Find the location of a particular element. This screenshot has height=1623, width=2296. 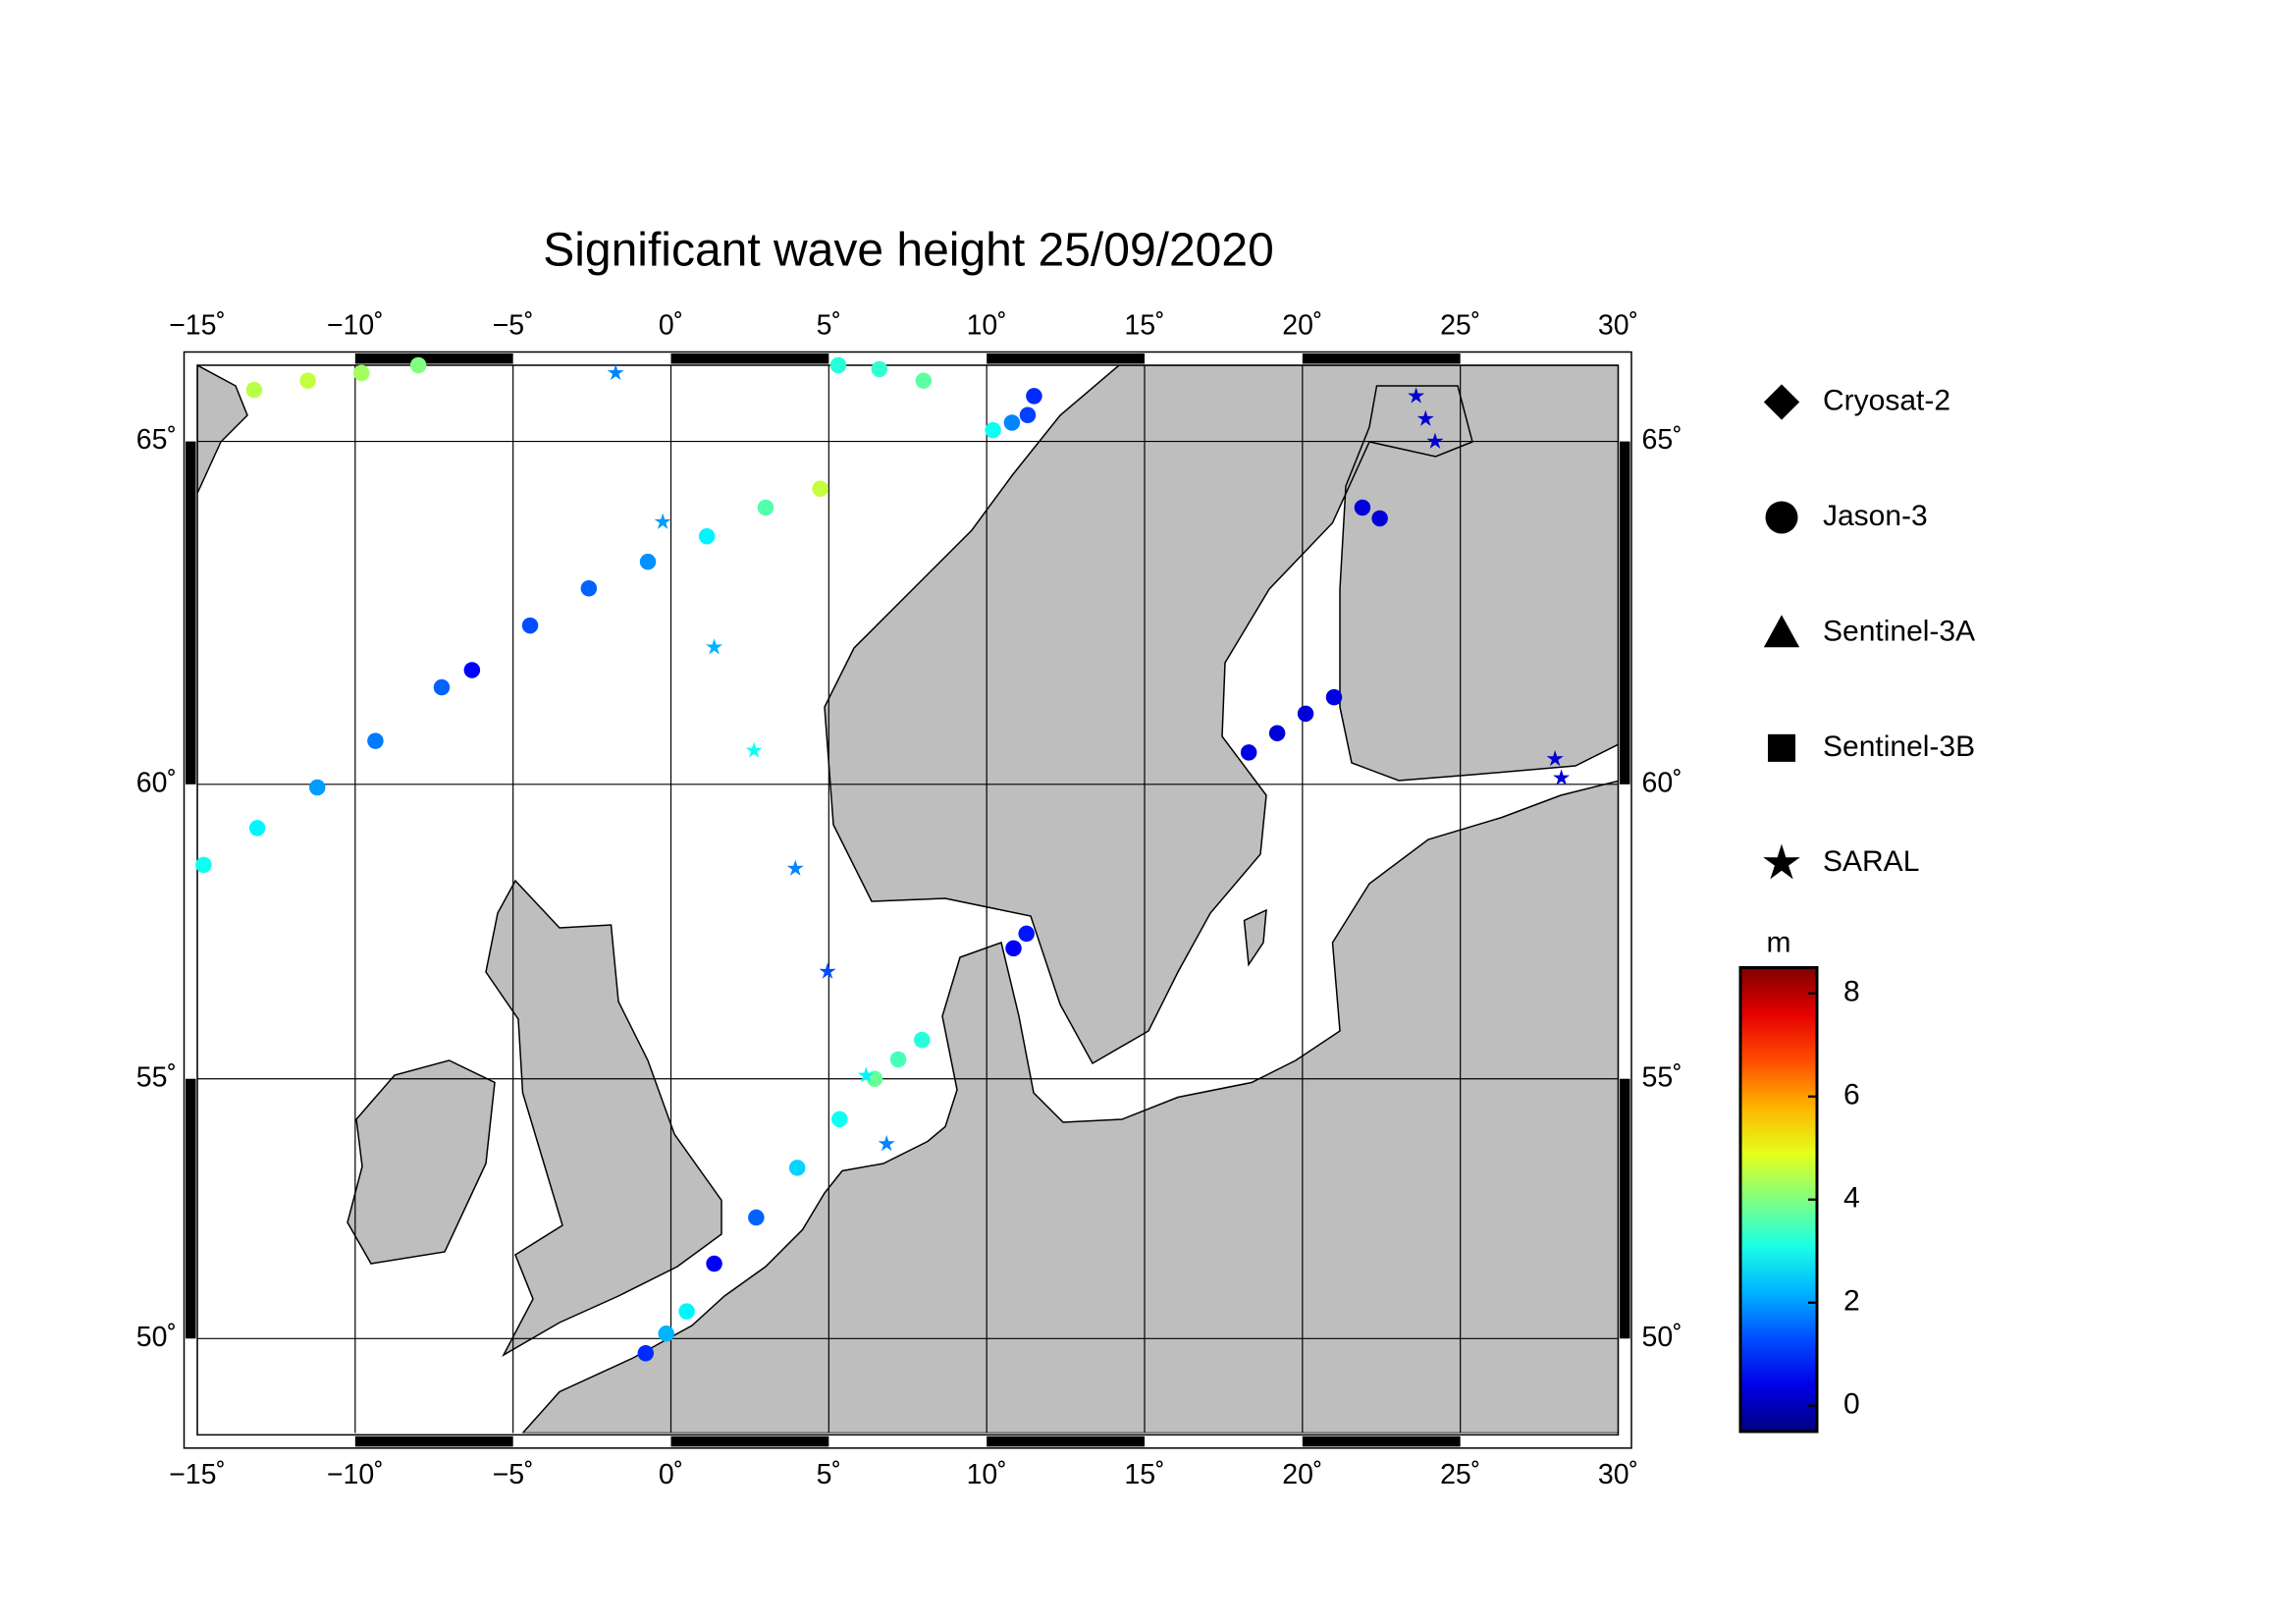

y-tick-label: 60˚ is located at coordinates (156, 782).